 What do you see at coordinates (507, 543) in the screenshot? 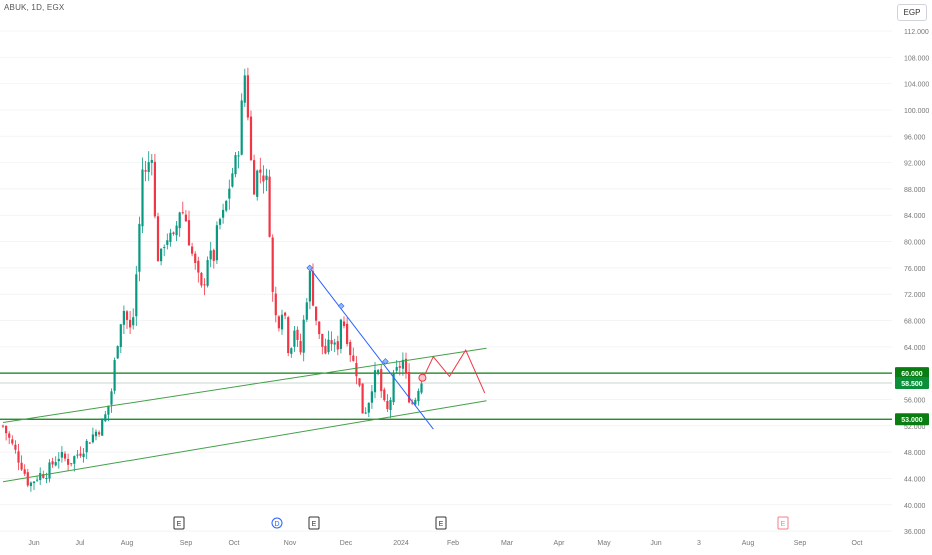
I see `x-tick-label: Mar` at bounding box center [507, 543].